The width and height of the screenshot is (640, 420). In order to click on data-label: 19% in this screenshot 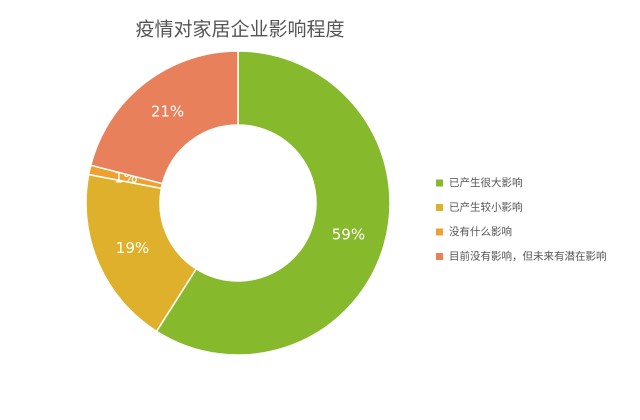, I will do `click(132, 248)`.